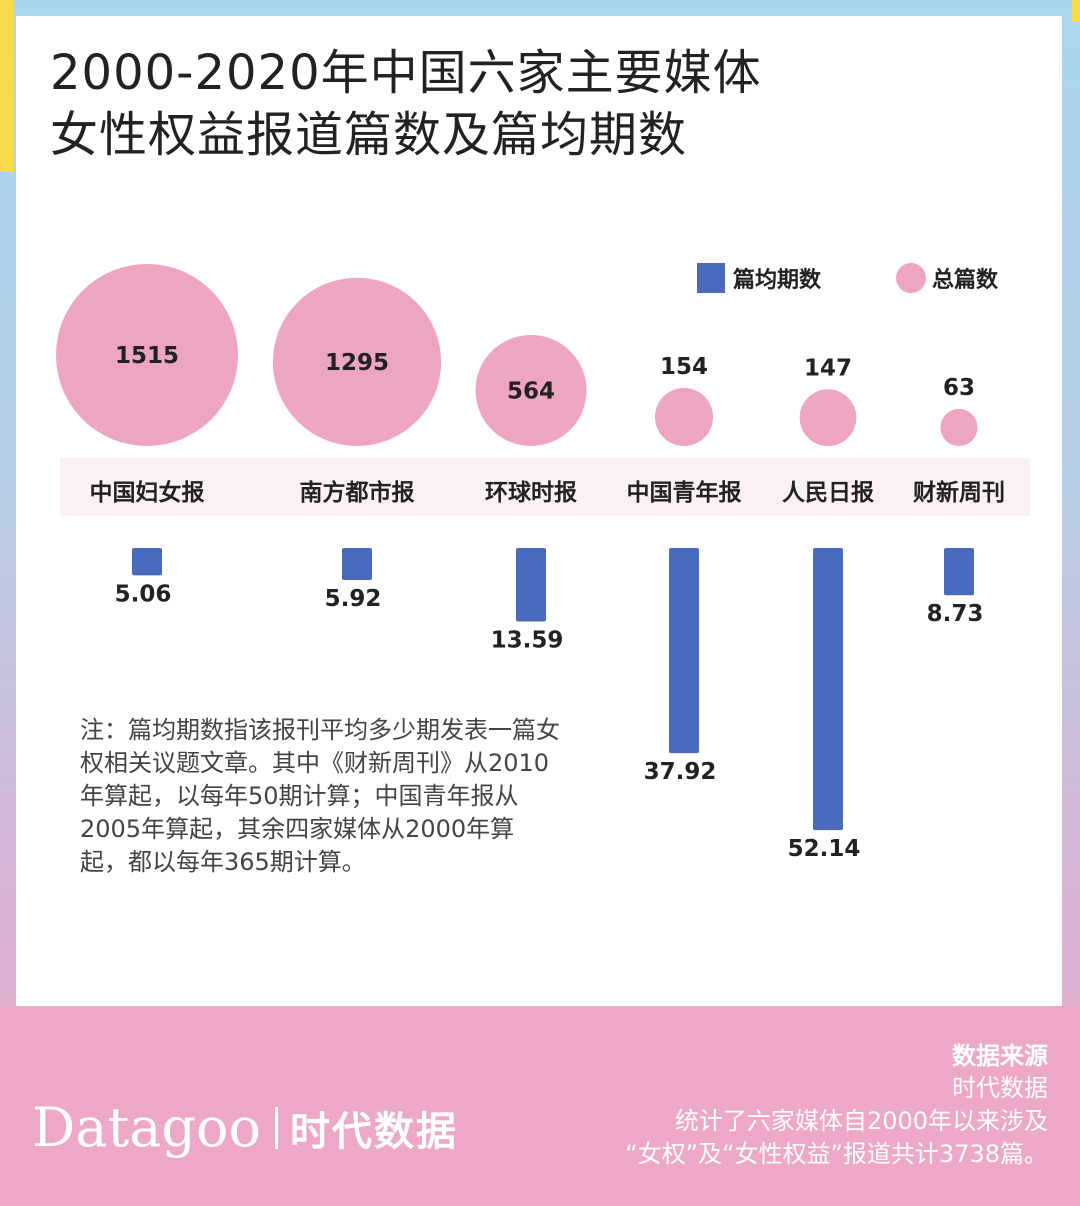 The image size is (1080, 1206). I want to click on logo-divider, so click(276, 1127).